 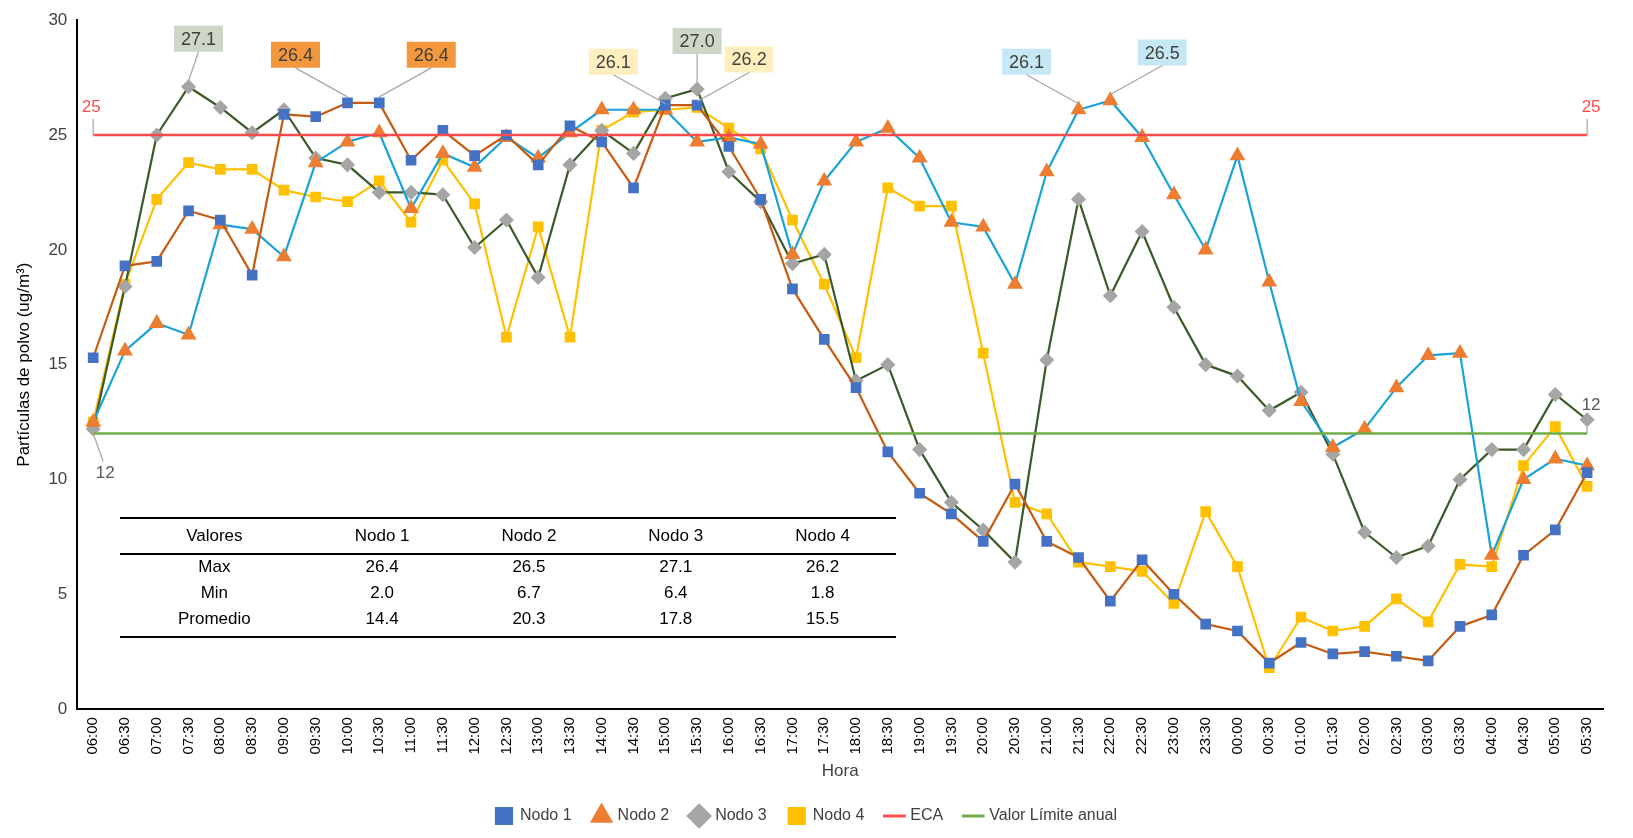 I want to click on x-tick-label: 03:30, so click(x=1459, y=736).